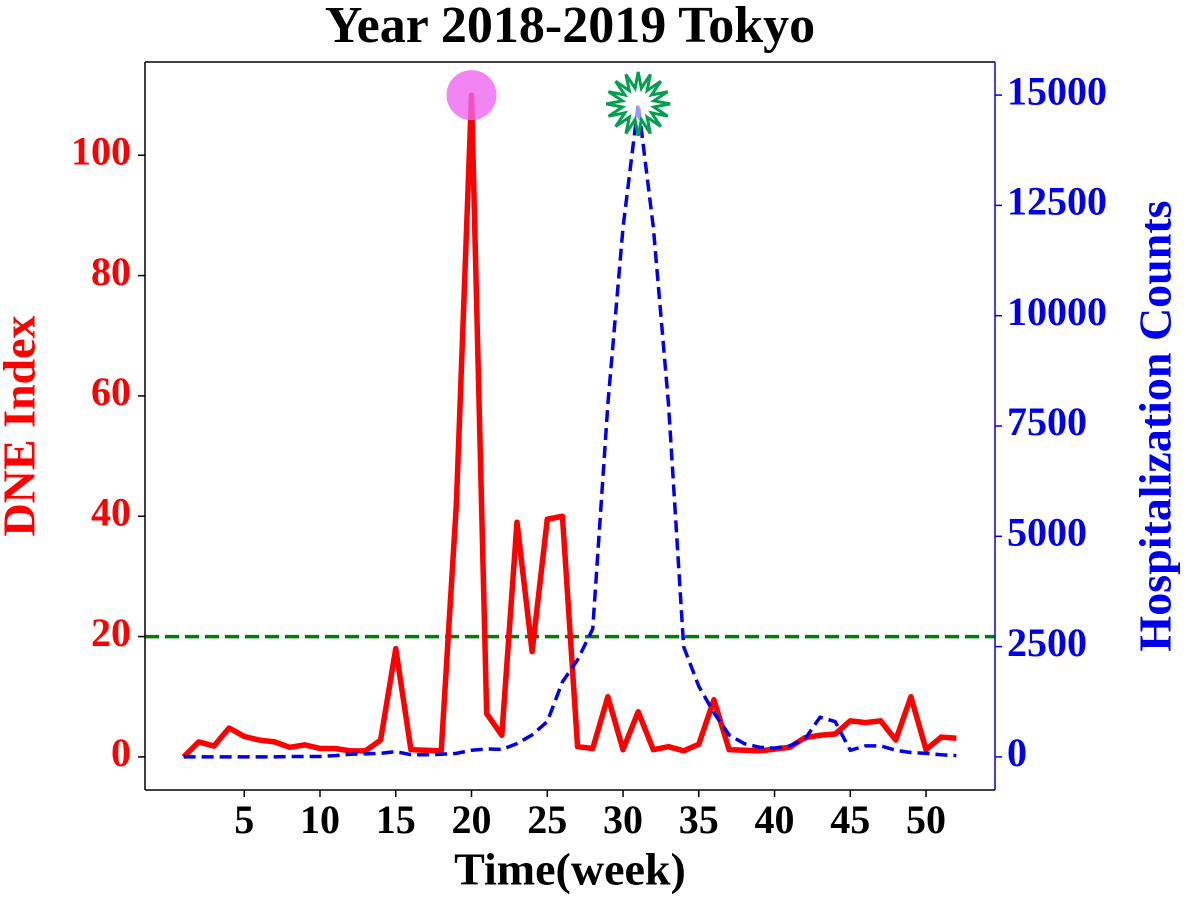  I want to click on chart-title: Year 2018-2019 Tokyo, so click(570, 27).